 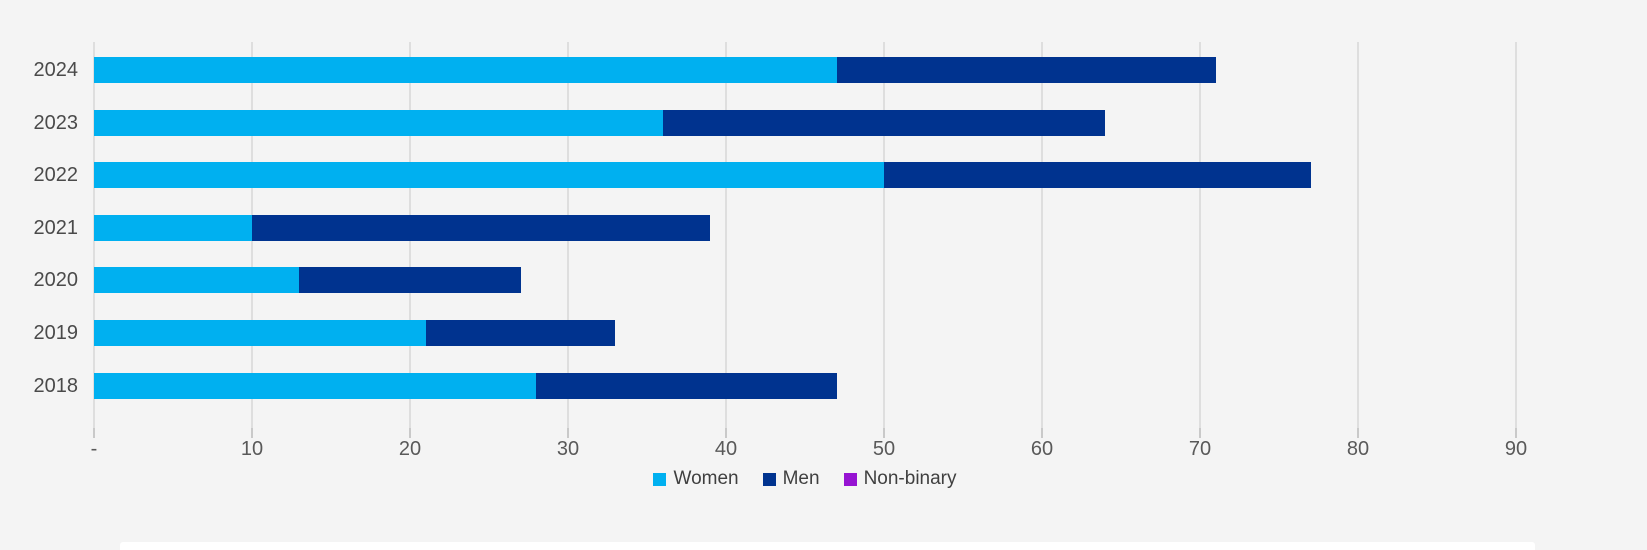 What do you see at coordinates (410, 280) in the screenshot?
I see `bar-segment-men-2020` at bounding box center [410, 280].